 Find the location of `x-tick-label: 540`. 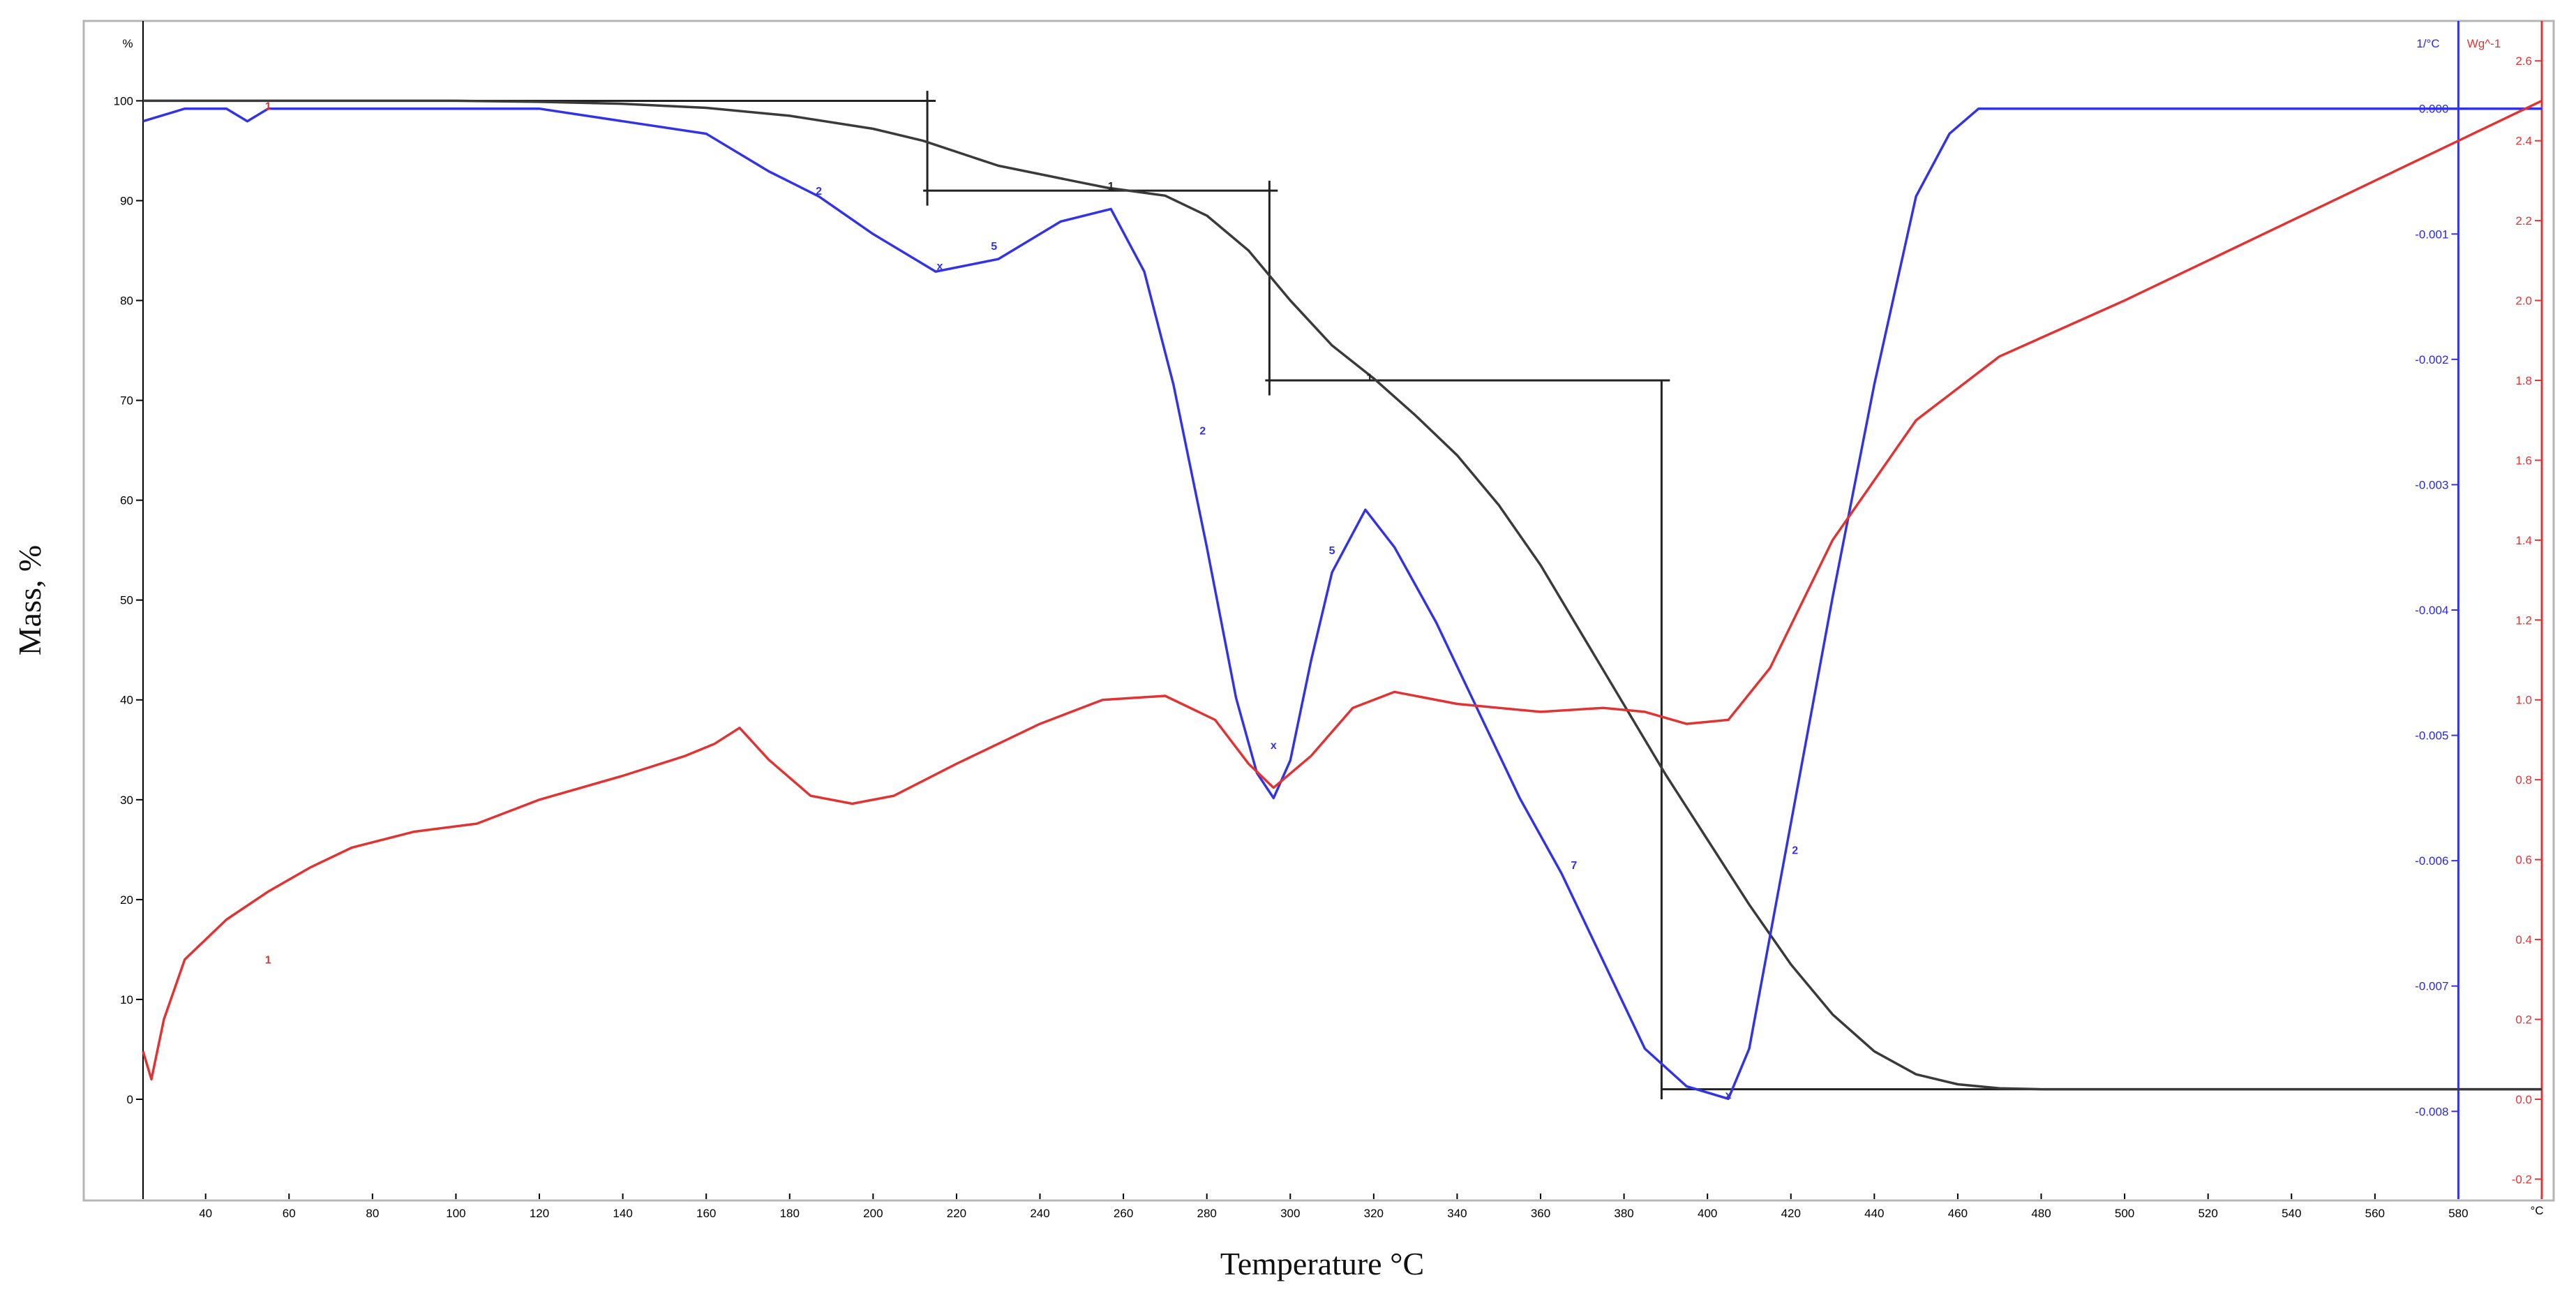

x-tick-label: 540 is located at coordinates (2291, 1213).